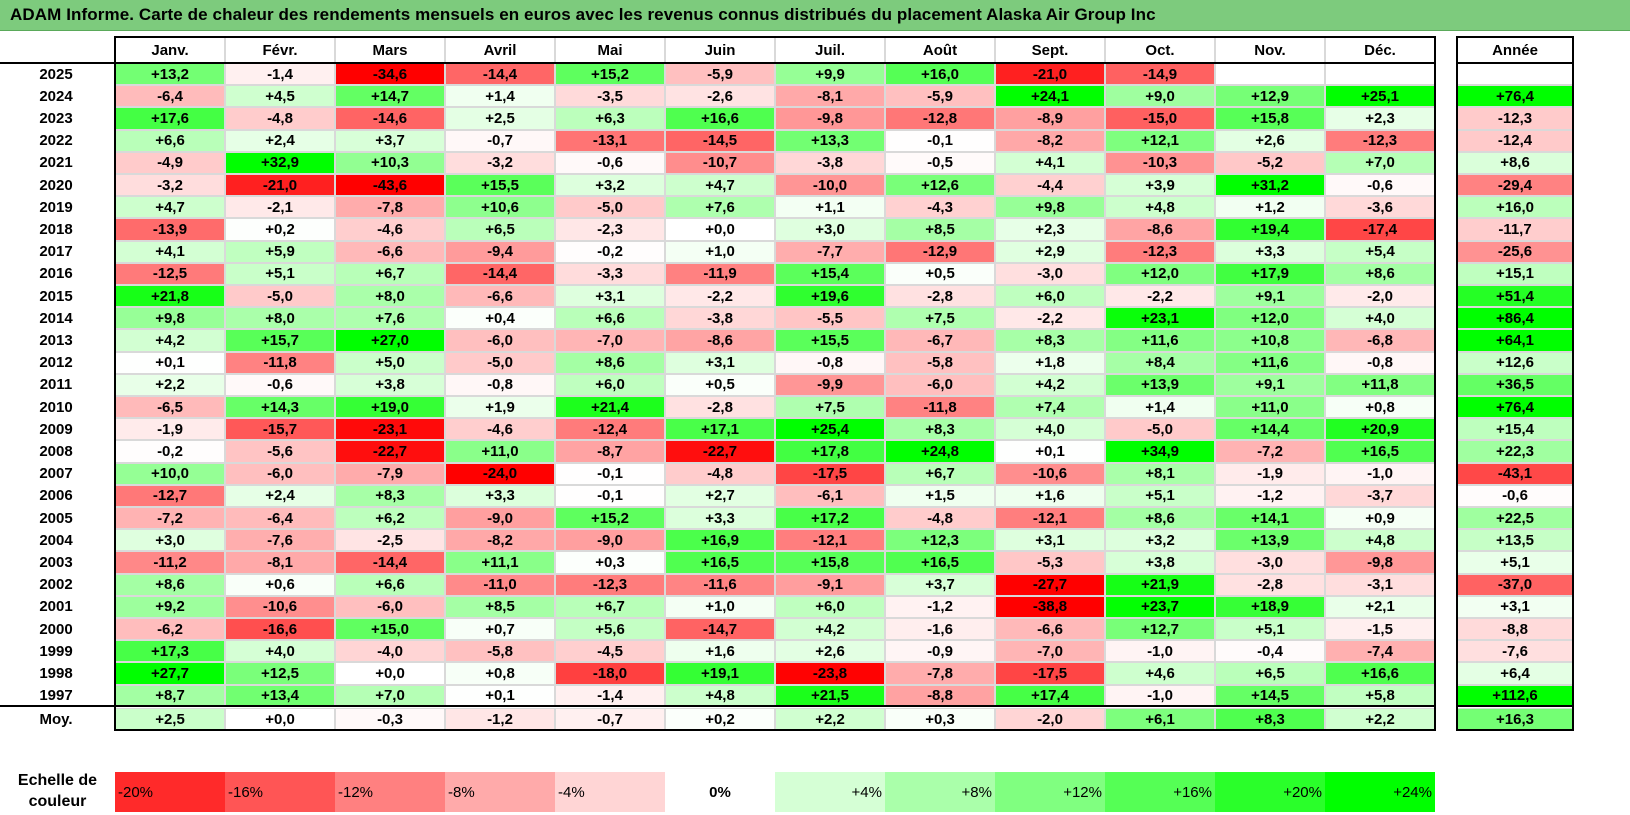  Describe the element at coordinates (1380, 50) in the screenshot. I see `month-header: Déc.` at that location.